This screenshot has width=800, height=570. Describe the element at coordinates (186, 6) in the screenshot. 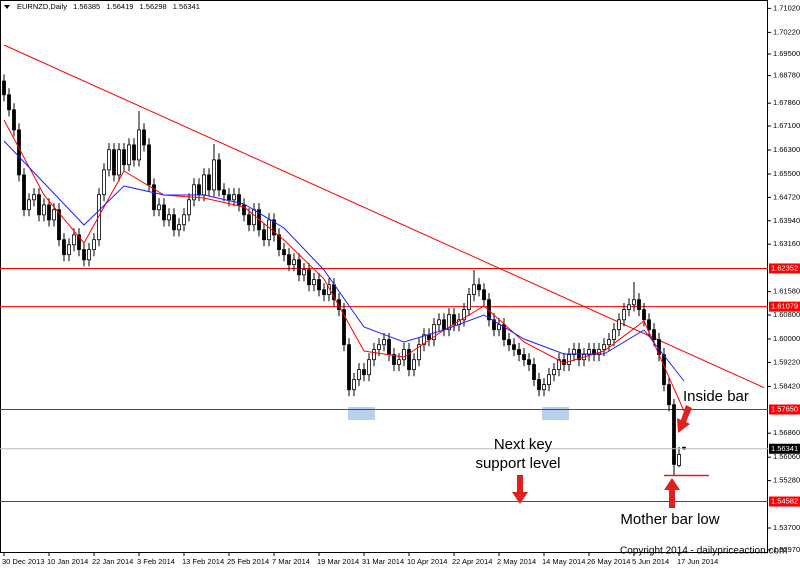

I see `bar-close: 1.56341` at that location.